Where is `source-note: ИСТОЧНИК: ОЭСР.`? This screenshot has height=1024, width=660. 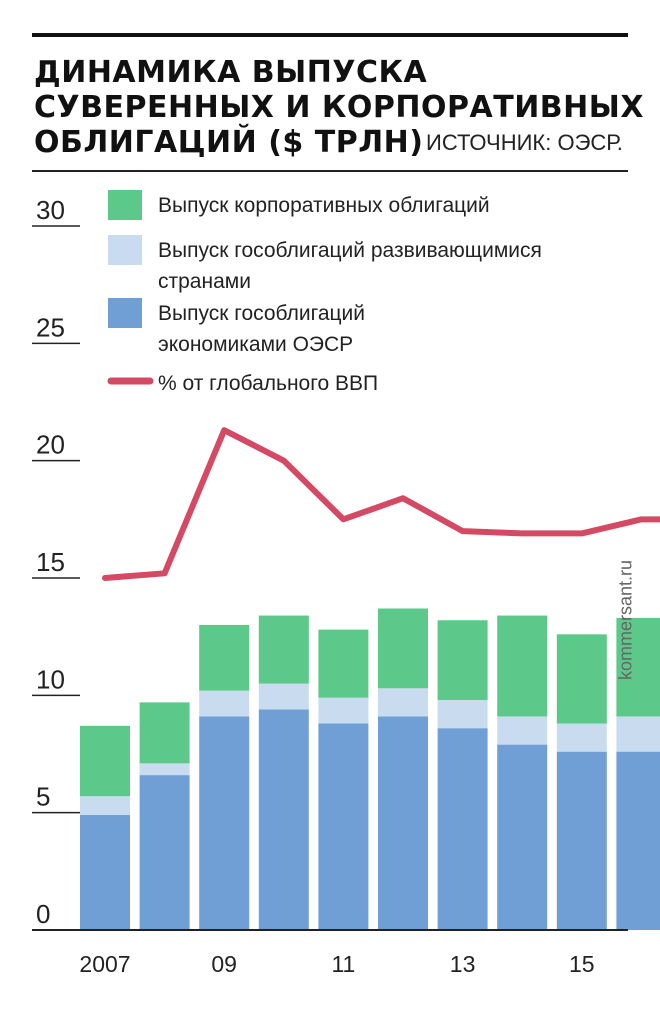
source-note: ИСТОЧНИК: ОЭСР. is located at coordinates (524, 142).